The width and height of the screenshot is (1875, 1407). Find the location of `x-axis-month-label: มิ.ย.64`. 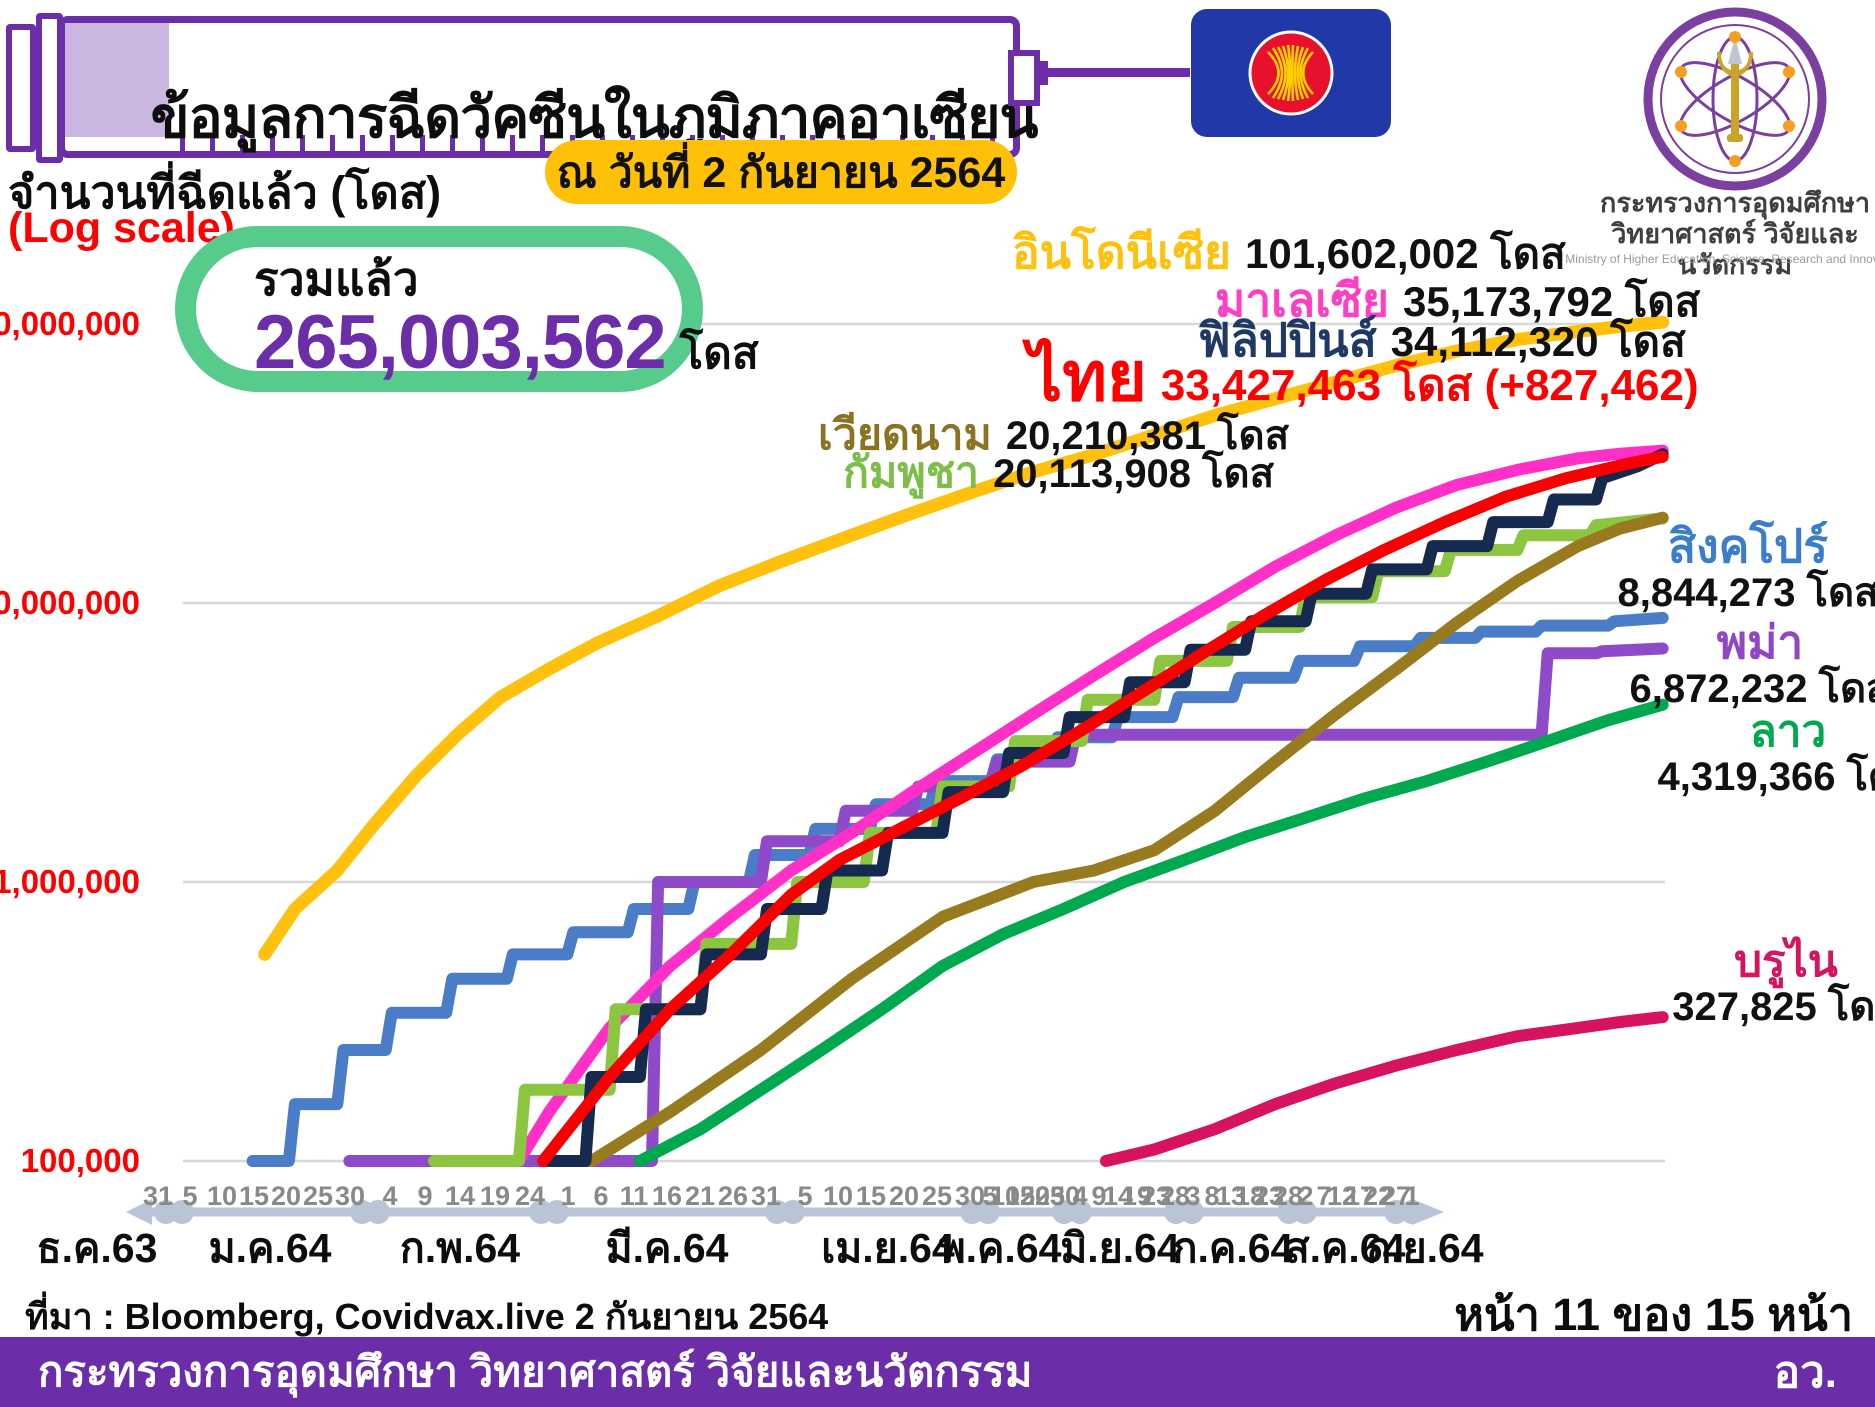

x-axis-month-label: มิ.ย.64 is located at coordinates (1120, 1248).